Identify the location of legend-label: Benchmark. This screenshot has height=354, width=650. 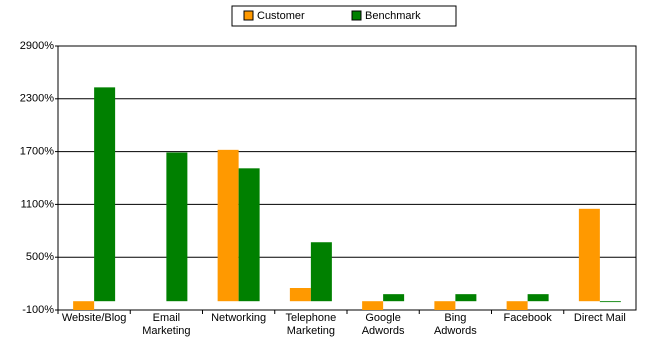
(393, 16).